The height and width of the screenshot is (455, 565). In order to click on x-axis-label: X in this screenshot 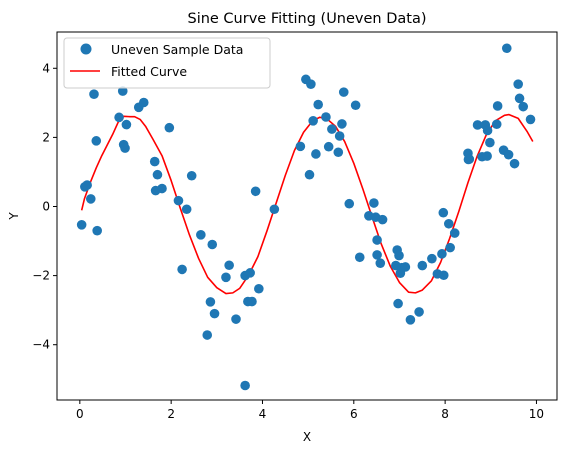, I will do `click(307, 437)`.